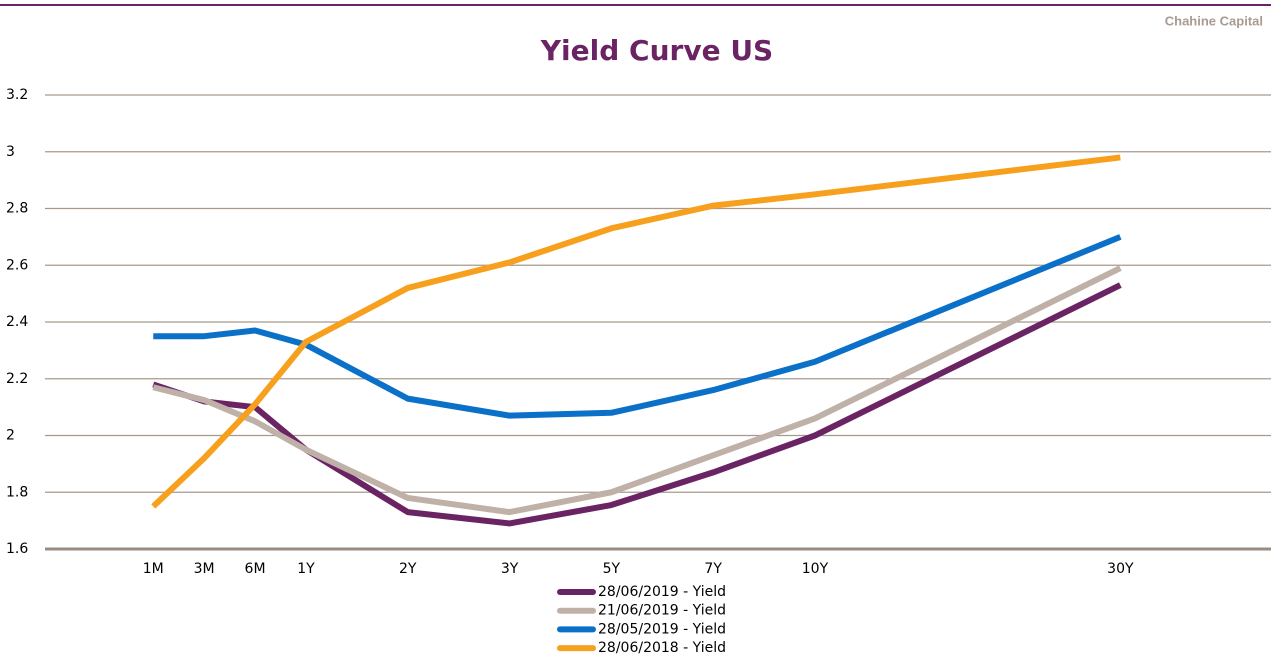  I want to click on y-tick-label: 2.8, so click(17, 209).